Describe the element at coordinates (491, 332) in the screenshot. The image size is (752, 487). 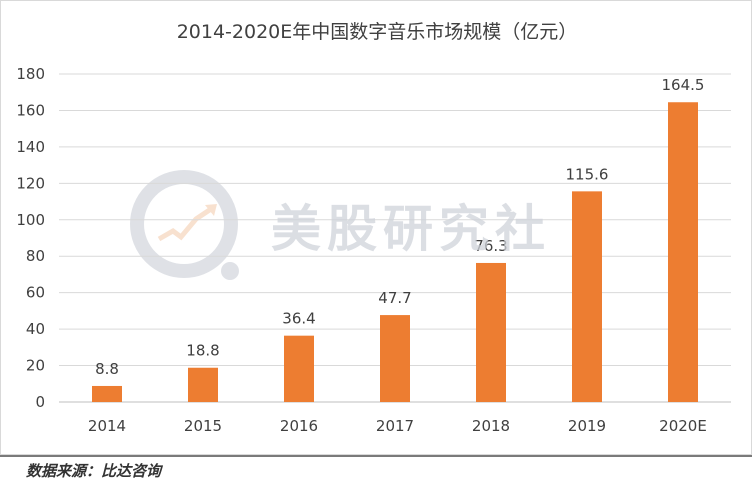
I see `bar-2018` at that location.